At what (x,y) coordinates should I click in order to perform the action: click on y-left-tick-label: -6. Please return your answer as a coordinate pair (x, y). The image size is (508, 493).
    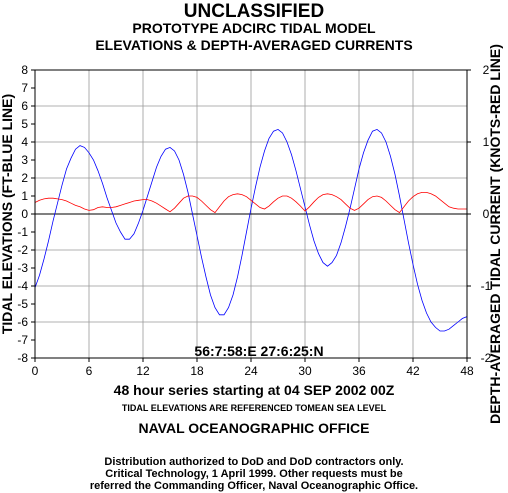
    Looking at the image, I should click on (22, 322).